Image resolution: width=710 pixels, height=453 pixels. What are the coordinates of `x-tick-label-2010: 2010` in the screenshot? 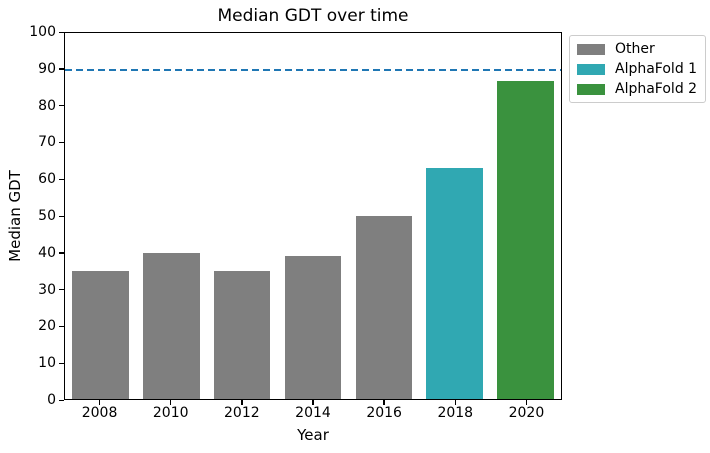 It's located at (170, 413).